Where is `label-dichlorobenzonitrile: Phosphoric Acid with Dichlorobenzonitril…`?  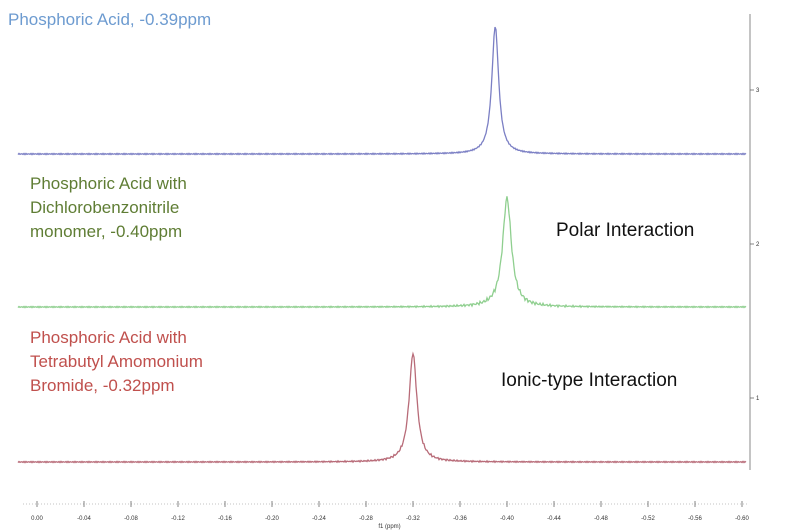
label-dichlorobenzonitrile: Phosphoric Acid with Dichlorobenzonitril… is located at coordinates (108, 208).